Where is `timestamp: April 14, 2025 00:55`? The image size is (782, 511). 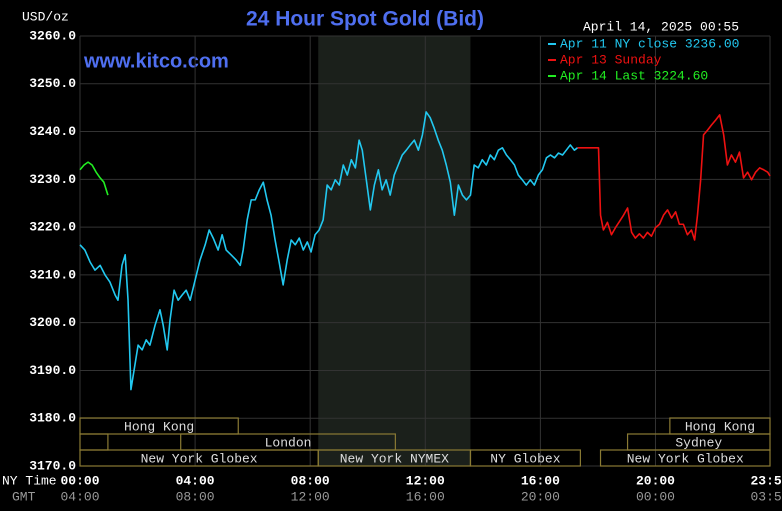
timestamp: April 14, 2025 00:55 is located at coordinates (661, 26).